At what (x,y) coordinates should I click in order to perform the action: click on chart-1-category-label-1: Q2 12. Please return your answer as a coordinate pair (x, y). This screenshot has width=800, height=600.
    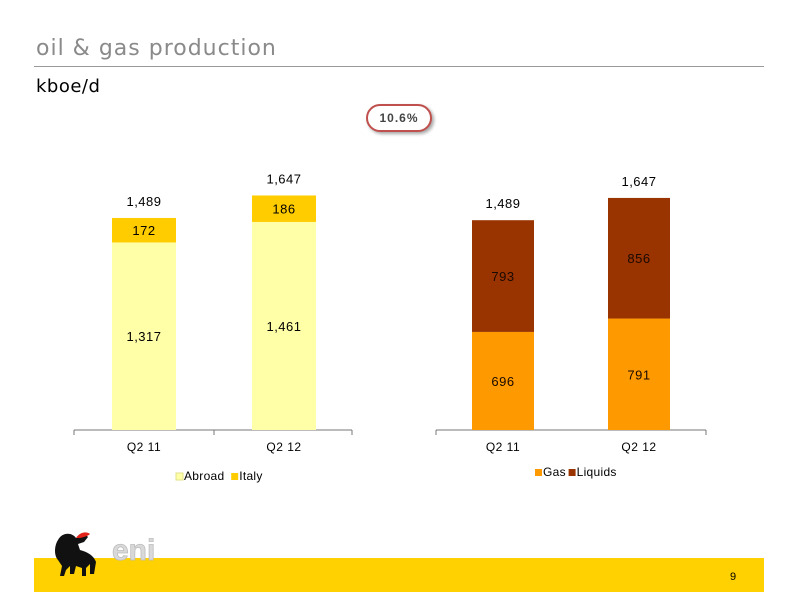
    Looking at the image, I should click on (638, 447).